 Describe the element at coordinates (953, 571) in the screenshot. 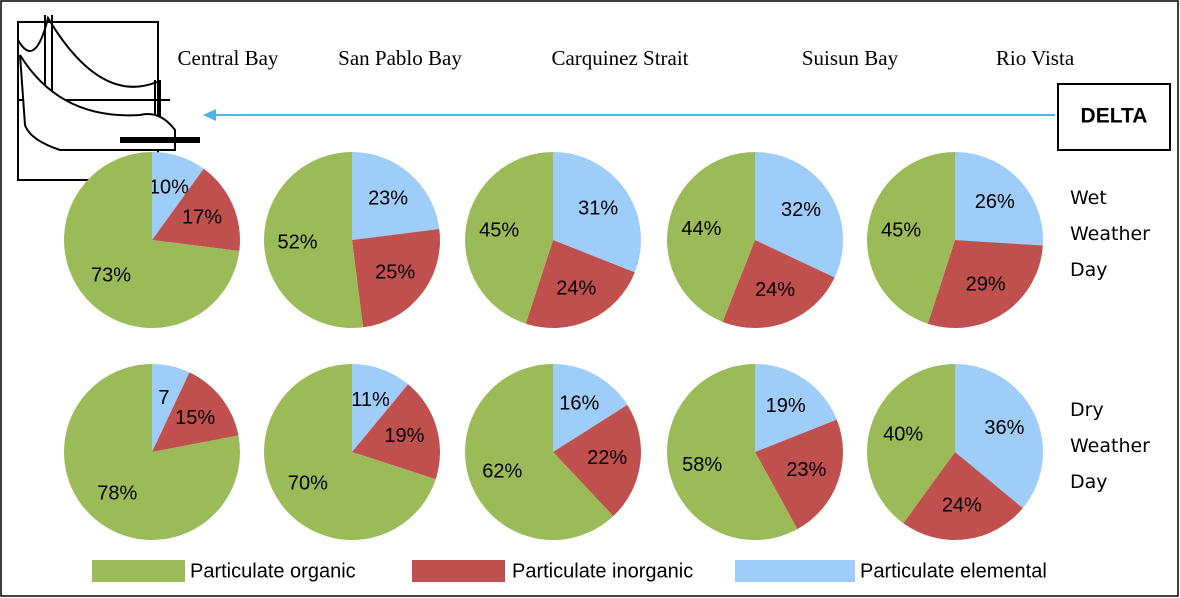

I see `legend-label: Particulate elemental` at that location.